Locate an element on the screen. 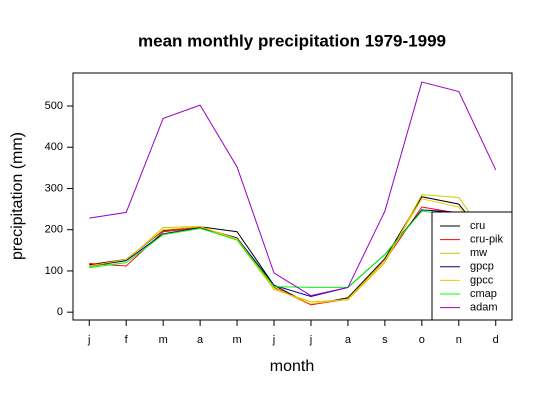 This screenshot has height=412, width=550. x-tick-label: n is located at coordinates (459, 340).